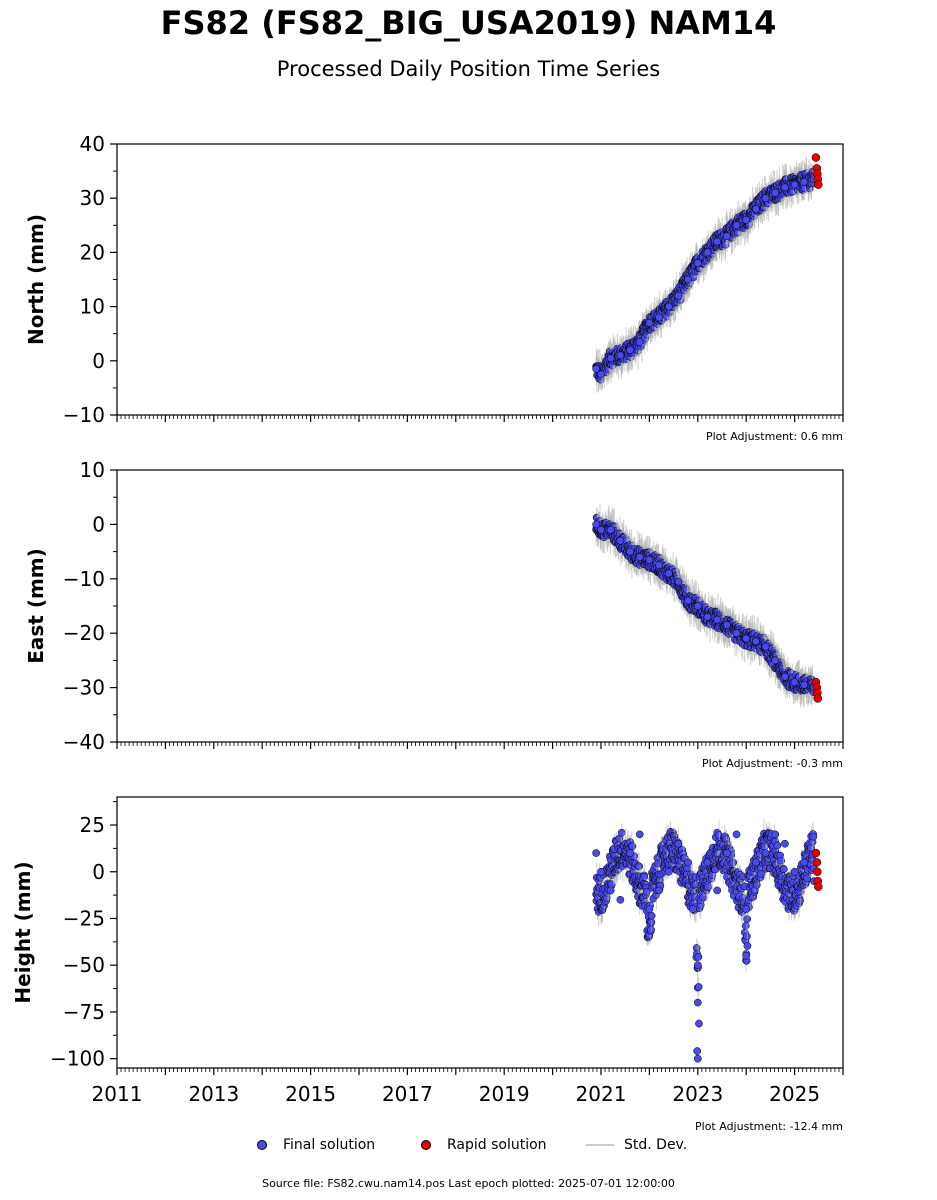  I want to click on y-tick-label: 40, so click(92, 144).